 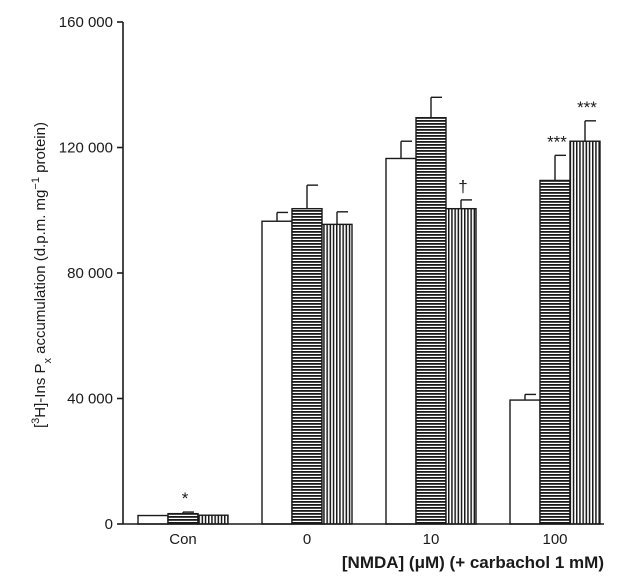 What do you see at coordinates (183, 539) in the screenshot?
I see `x-tick-label: Con` at bounding box center [183, 539].